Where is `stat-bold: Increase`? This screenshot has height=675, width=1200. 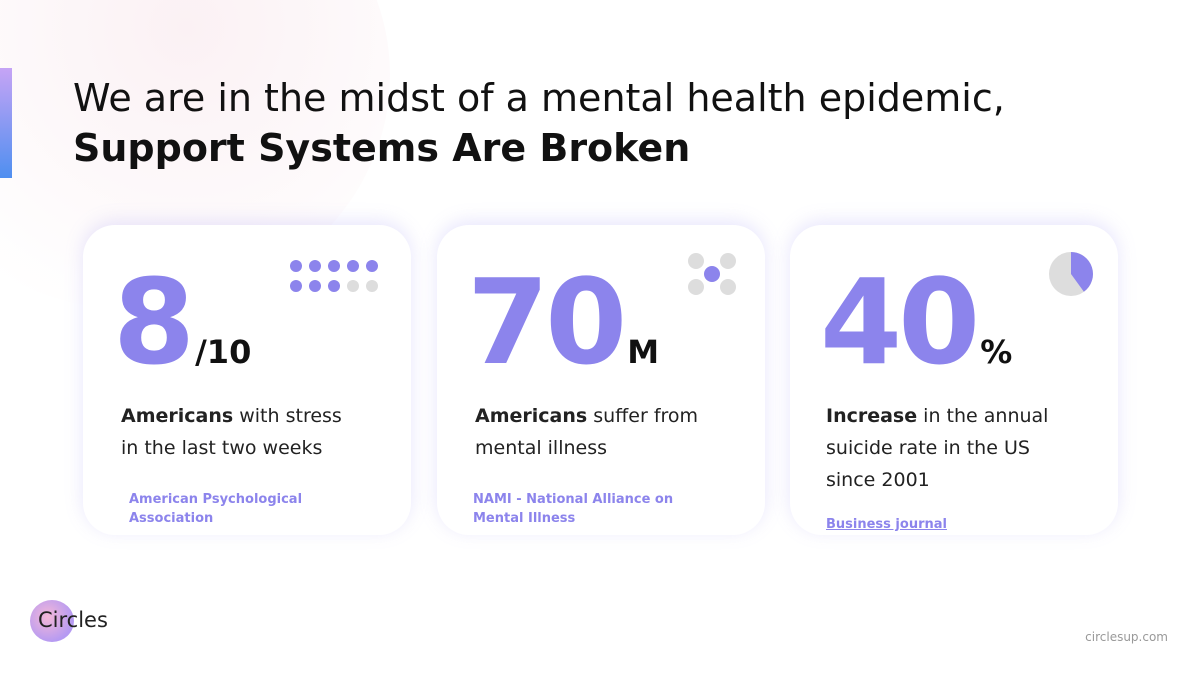
stat-bold: Increase is located at coordinates (872, 416).